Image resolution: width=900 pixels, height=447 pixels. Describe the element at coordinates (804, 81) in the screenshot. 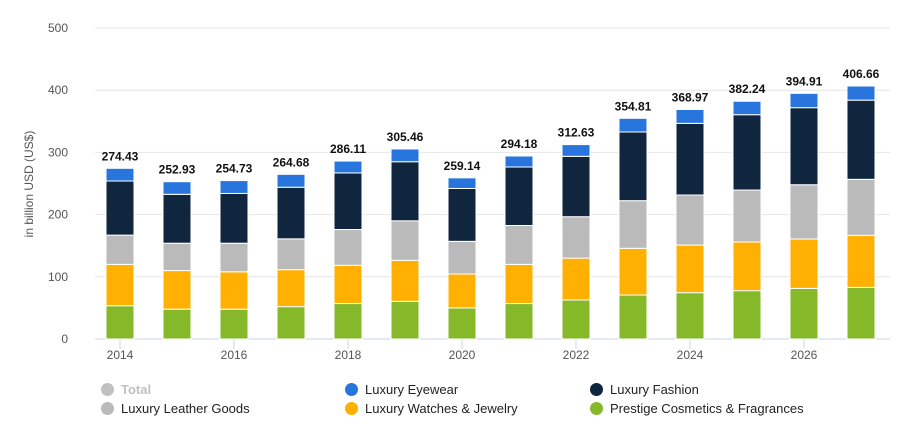

I see `total-data-label: 394.91` at that location.